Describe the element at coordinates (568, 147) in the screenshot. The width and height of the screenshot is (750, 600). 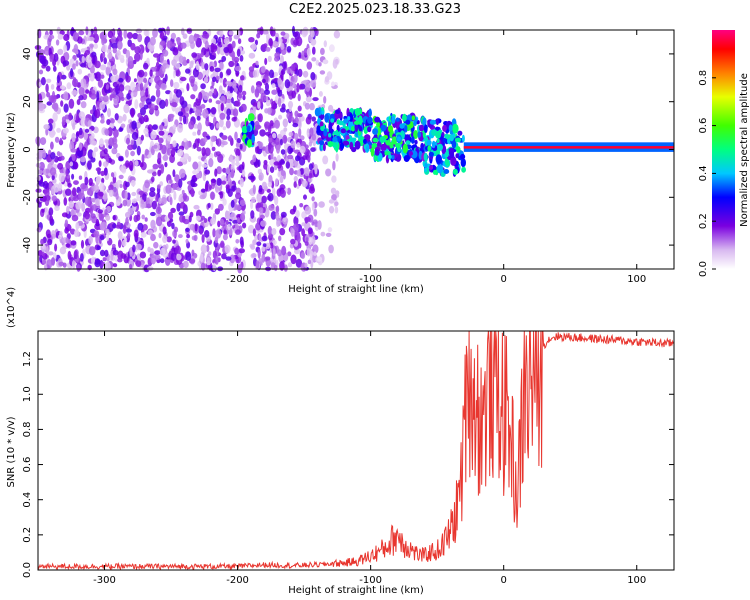
I see `spectral-line` at that location.